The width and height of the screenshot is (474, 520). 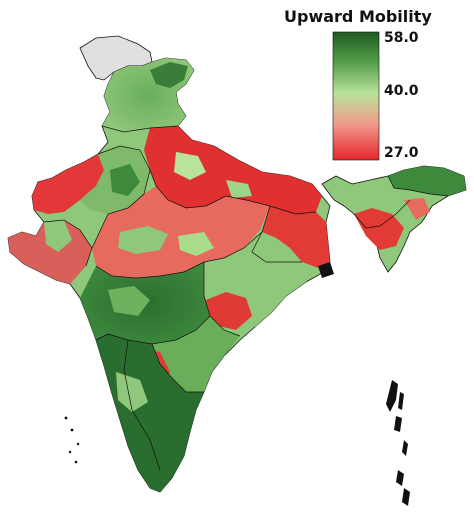 I want to click on region-gujarat-green, so click(x=58, y=236).